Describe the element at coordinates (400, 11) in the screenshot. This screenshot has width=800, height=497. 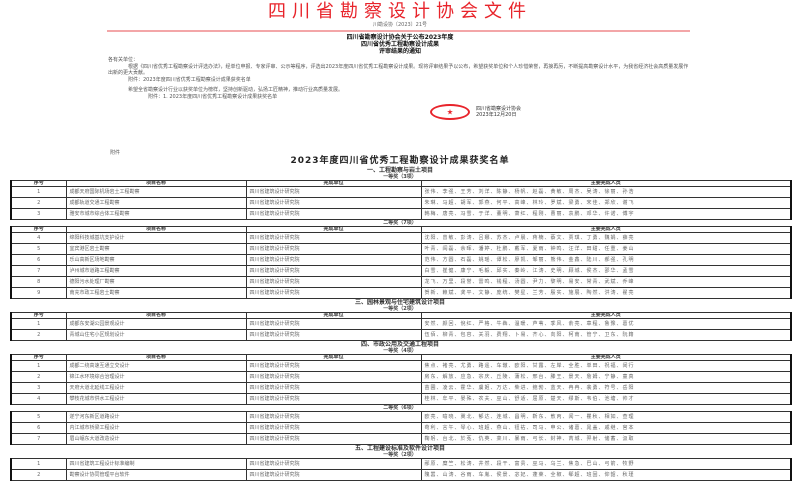
I see `document-header-title: 四川省勘察设计协会文件` at that location.